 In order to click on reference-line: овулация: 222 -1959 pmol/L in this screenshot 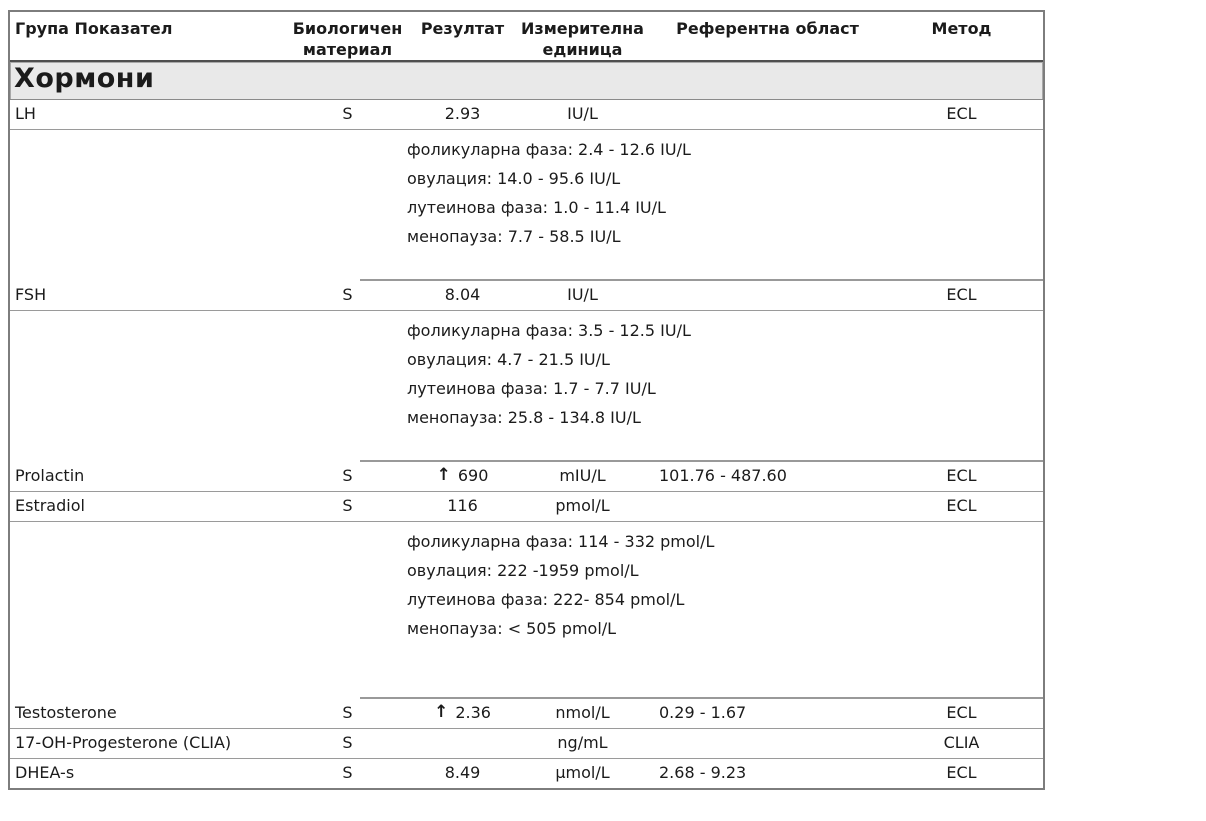, I will do `click(523, 570)`.